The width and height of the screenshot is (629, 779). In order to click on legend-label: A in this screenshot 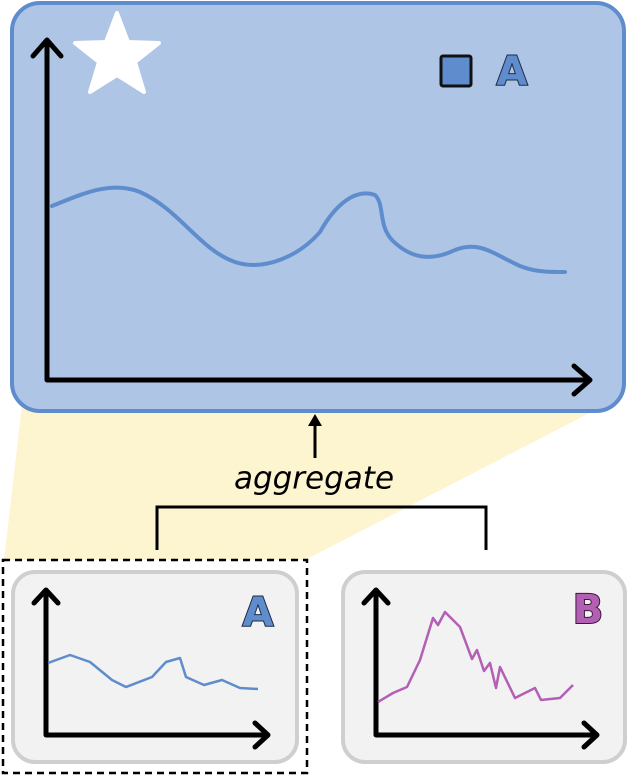, I will do `click(512, 72)`.